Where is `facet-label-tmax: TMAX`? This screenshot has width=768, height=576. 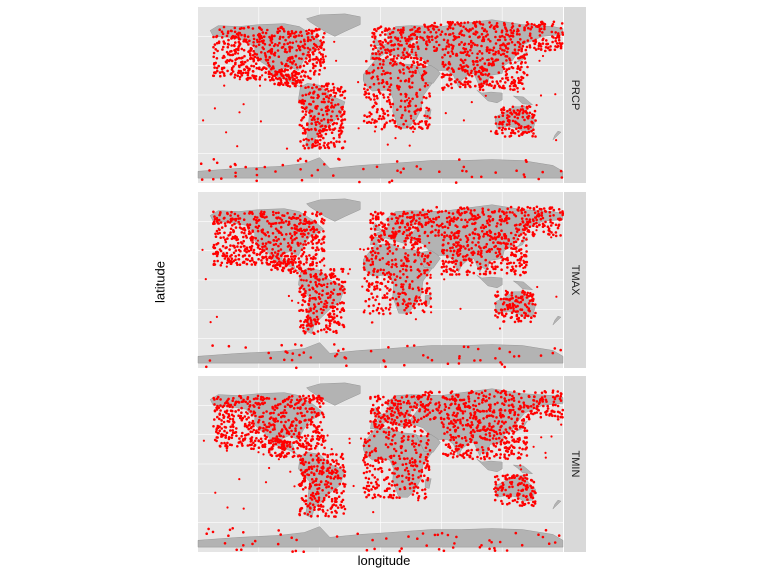 facet-label-tmax: TMAX is located at coordinates (575, 280).